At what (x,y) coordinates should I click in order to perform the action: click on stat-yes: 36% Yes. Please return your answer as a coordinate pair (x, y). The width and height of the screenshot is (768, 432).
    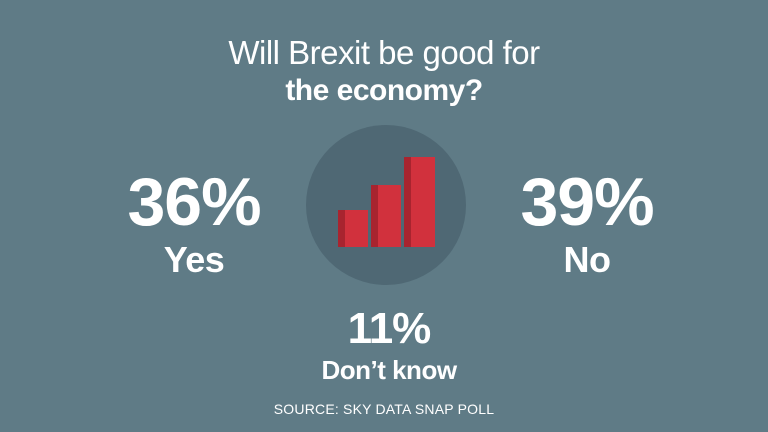
    Looking at the image, I should click on (194, 223).